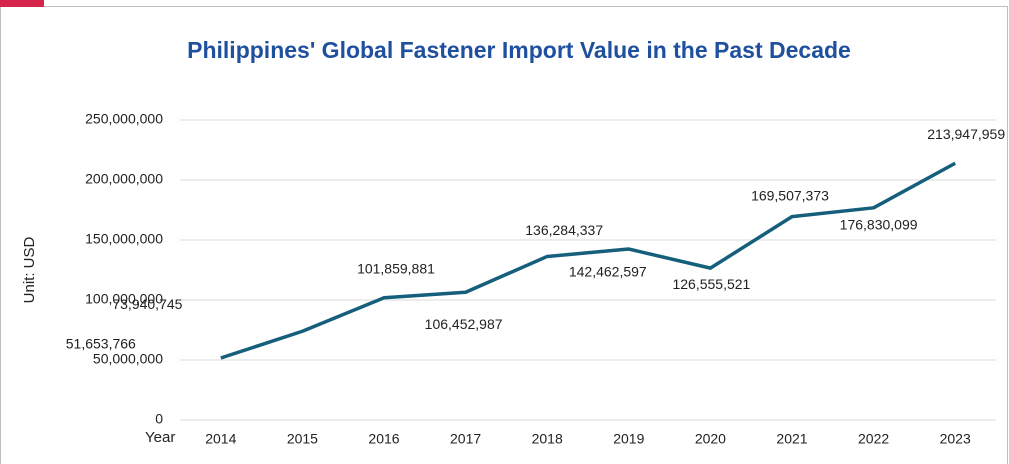  What do you see at coordinates (302, 439) in the screenshot?
I see `x-tick-label: 2015` at bounding box center [302, 439].